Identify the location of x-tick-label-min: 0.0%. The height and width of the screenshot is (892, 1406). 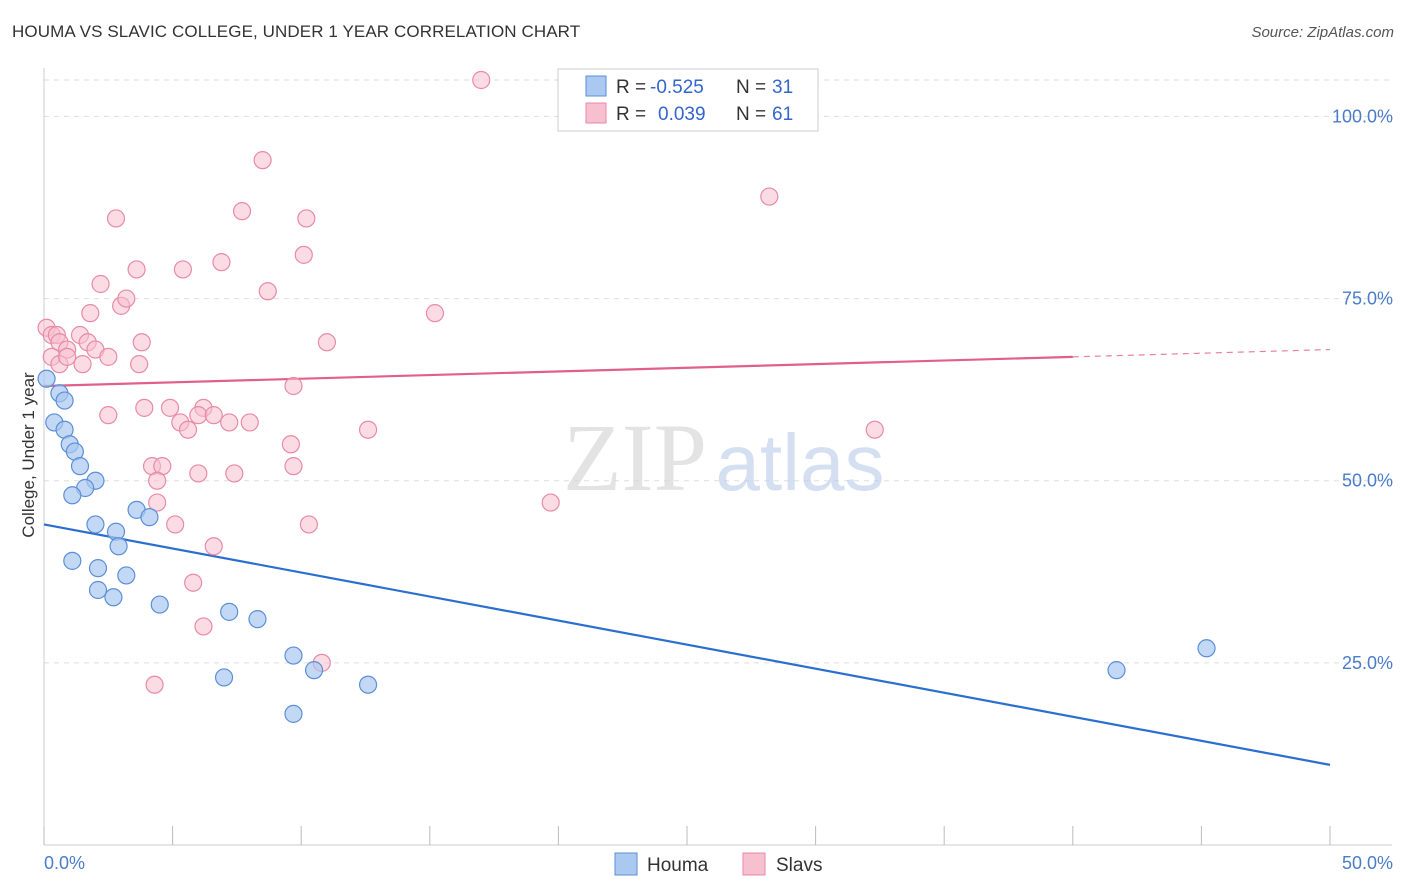
(64, 863).